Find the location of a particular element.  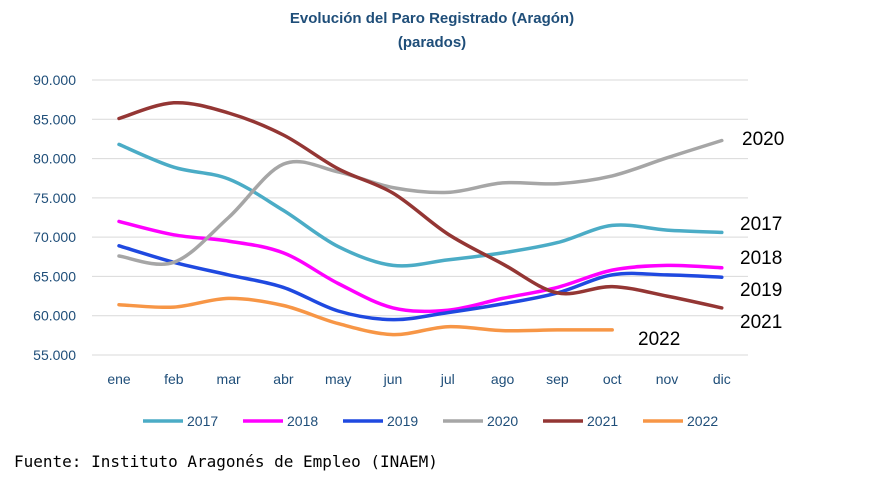

legend-label-2021: 2021 is located at coordinates (602, 421).